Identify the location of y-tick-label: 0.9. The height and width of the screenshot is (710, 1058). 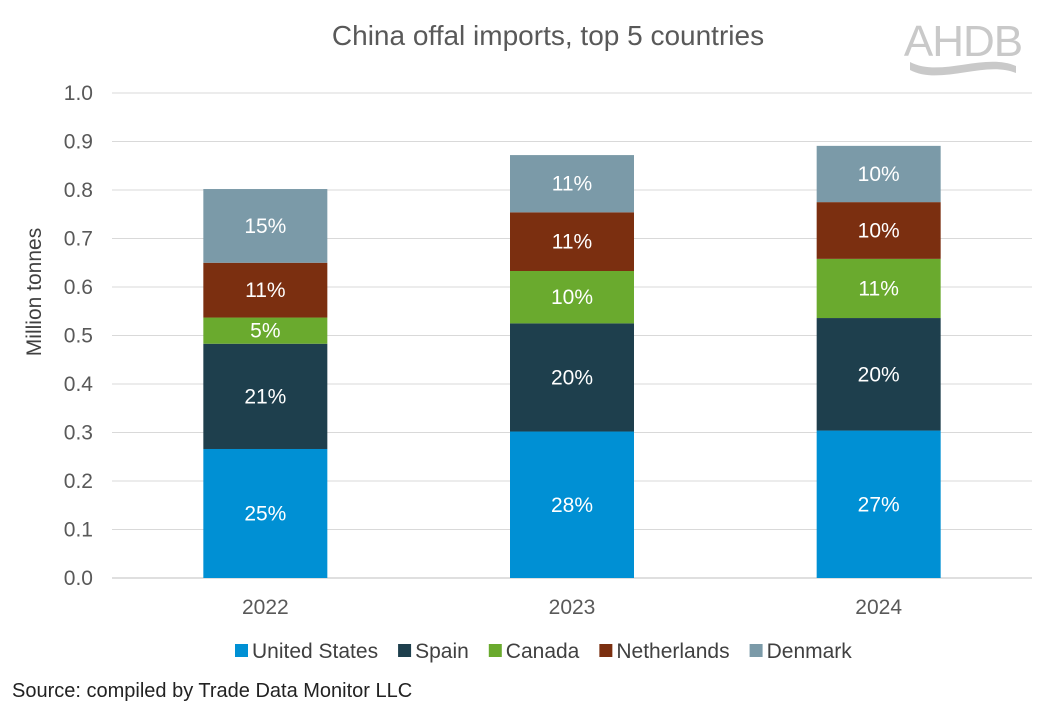
(78, 142).